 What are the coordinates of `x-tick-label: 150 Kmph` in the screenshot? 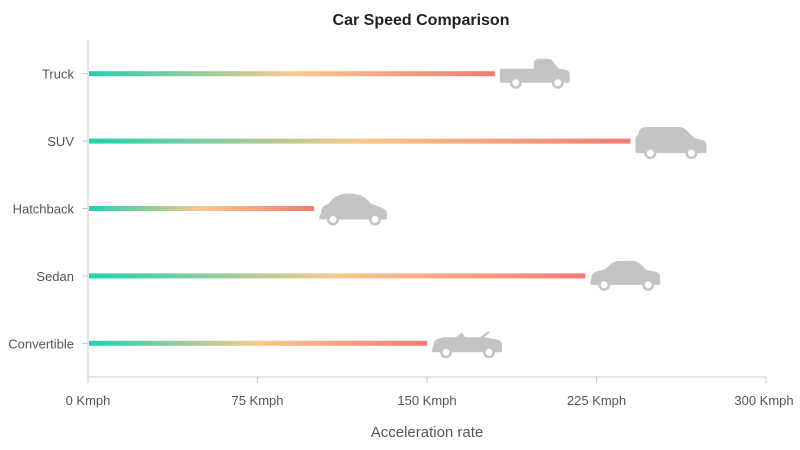 It's located at (426, 400).